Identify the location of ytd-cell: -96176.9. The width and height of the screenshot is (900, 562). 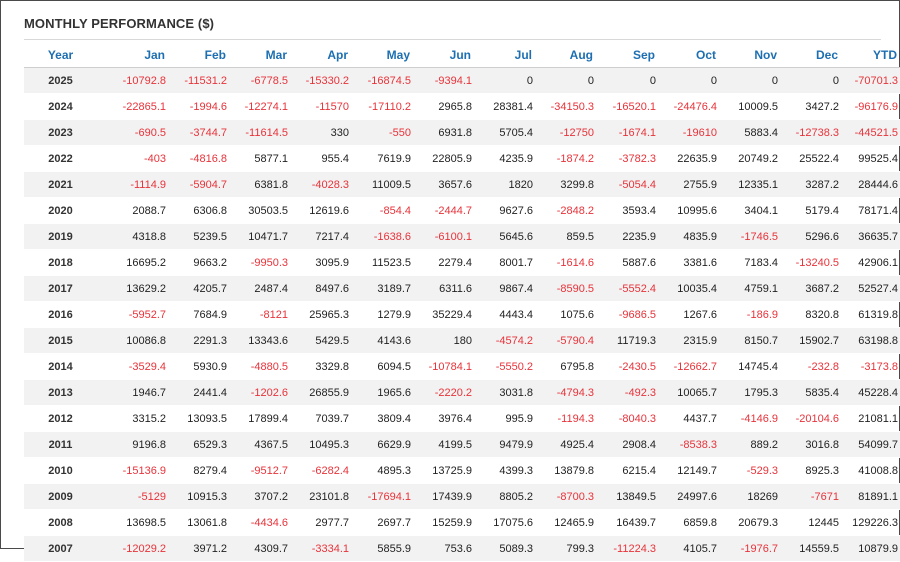
(871, 106).